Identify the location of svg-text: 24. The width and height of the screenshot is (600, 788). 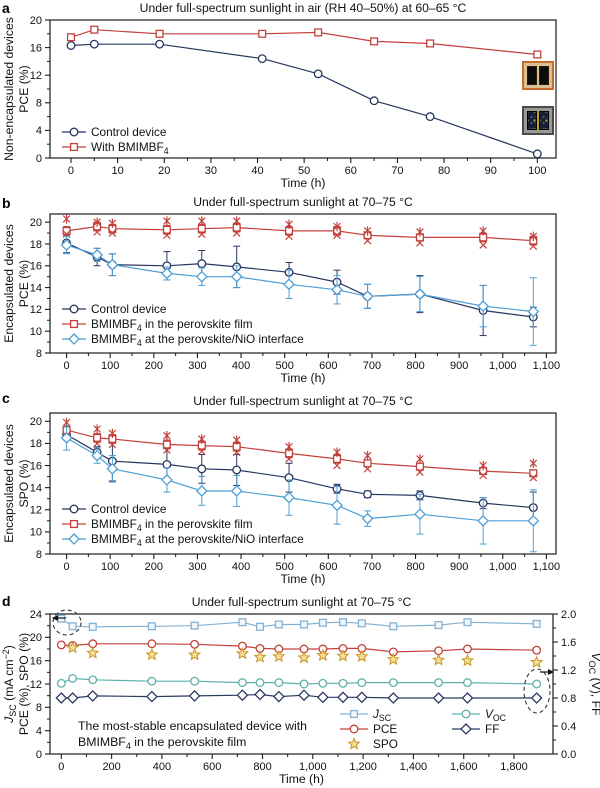
(36, 615).